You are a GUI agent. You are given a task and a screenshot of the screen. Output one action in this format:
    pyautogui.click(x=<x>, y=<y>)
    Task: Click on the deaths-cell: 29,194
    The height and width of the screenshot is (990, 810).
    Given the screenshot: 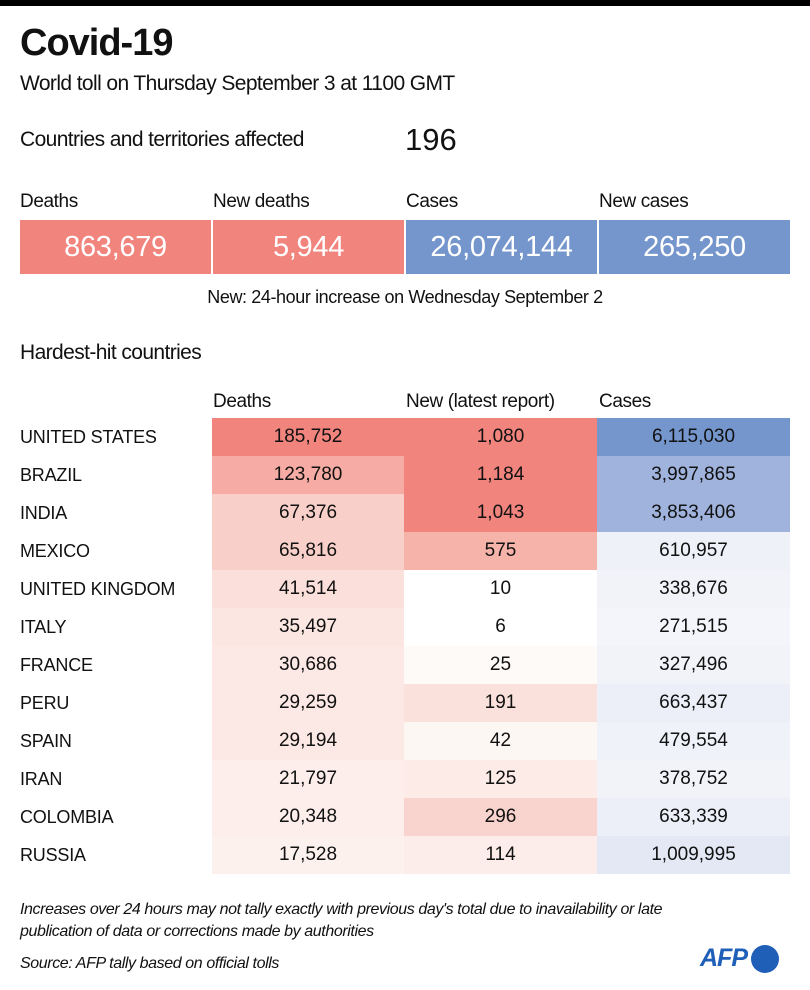 What is the action you would take?
    pyautogui.click(x=308, y=741)
    